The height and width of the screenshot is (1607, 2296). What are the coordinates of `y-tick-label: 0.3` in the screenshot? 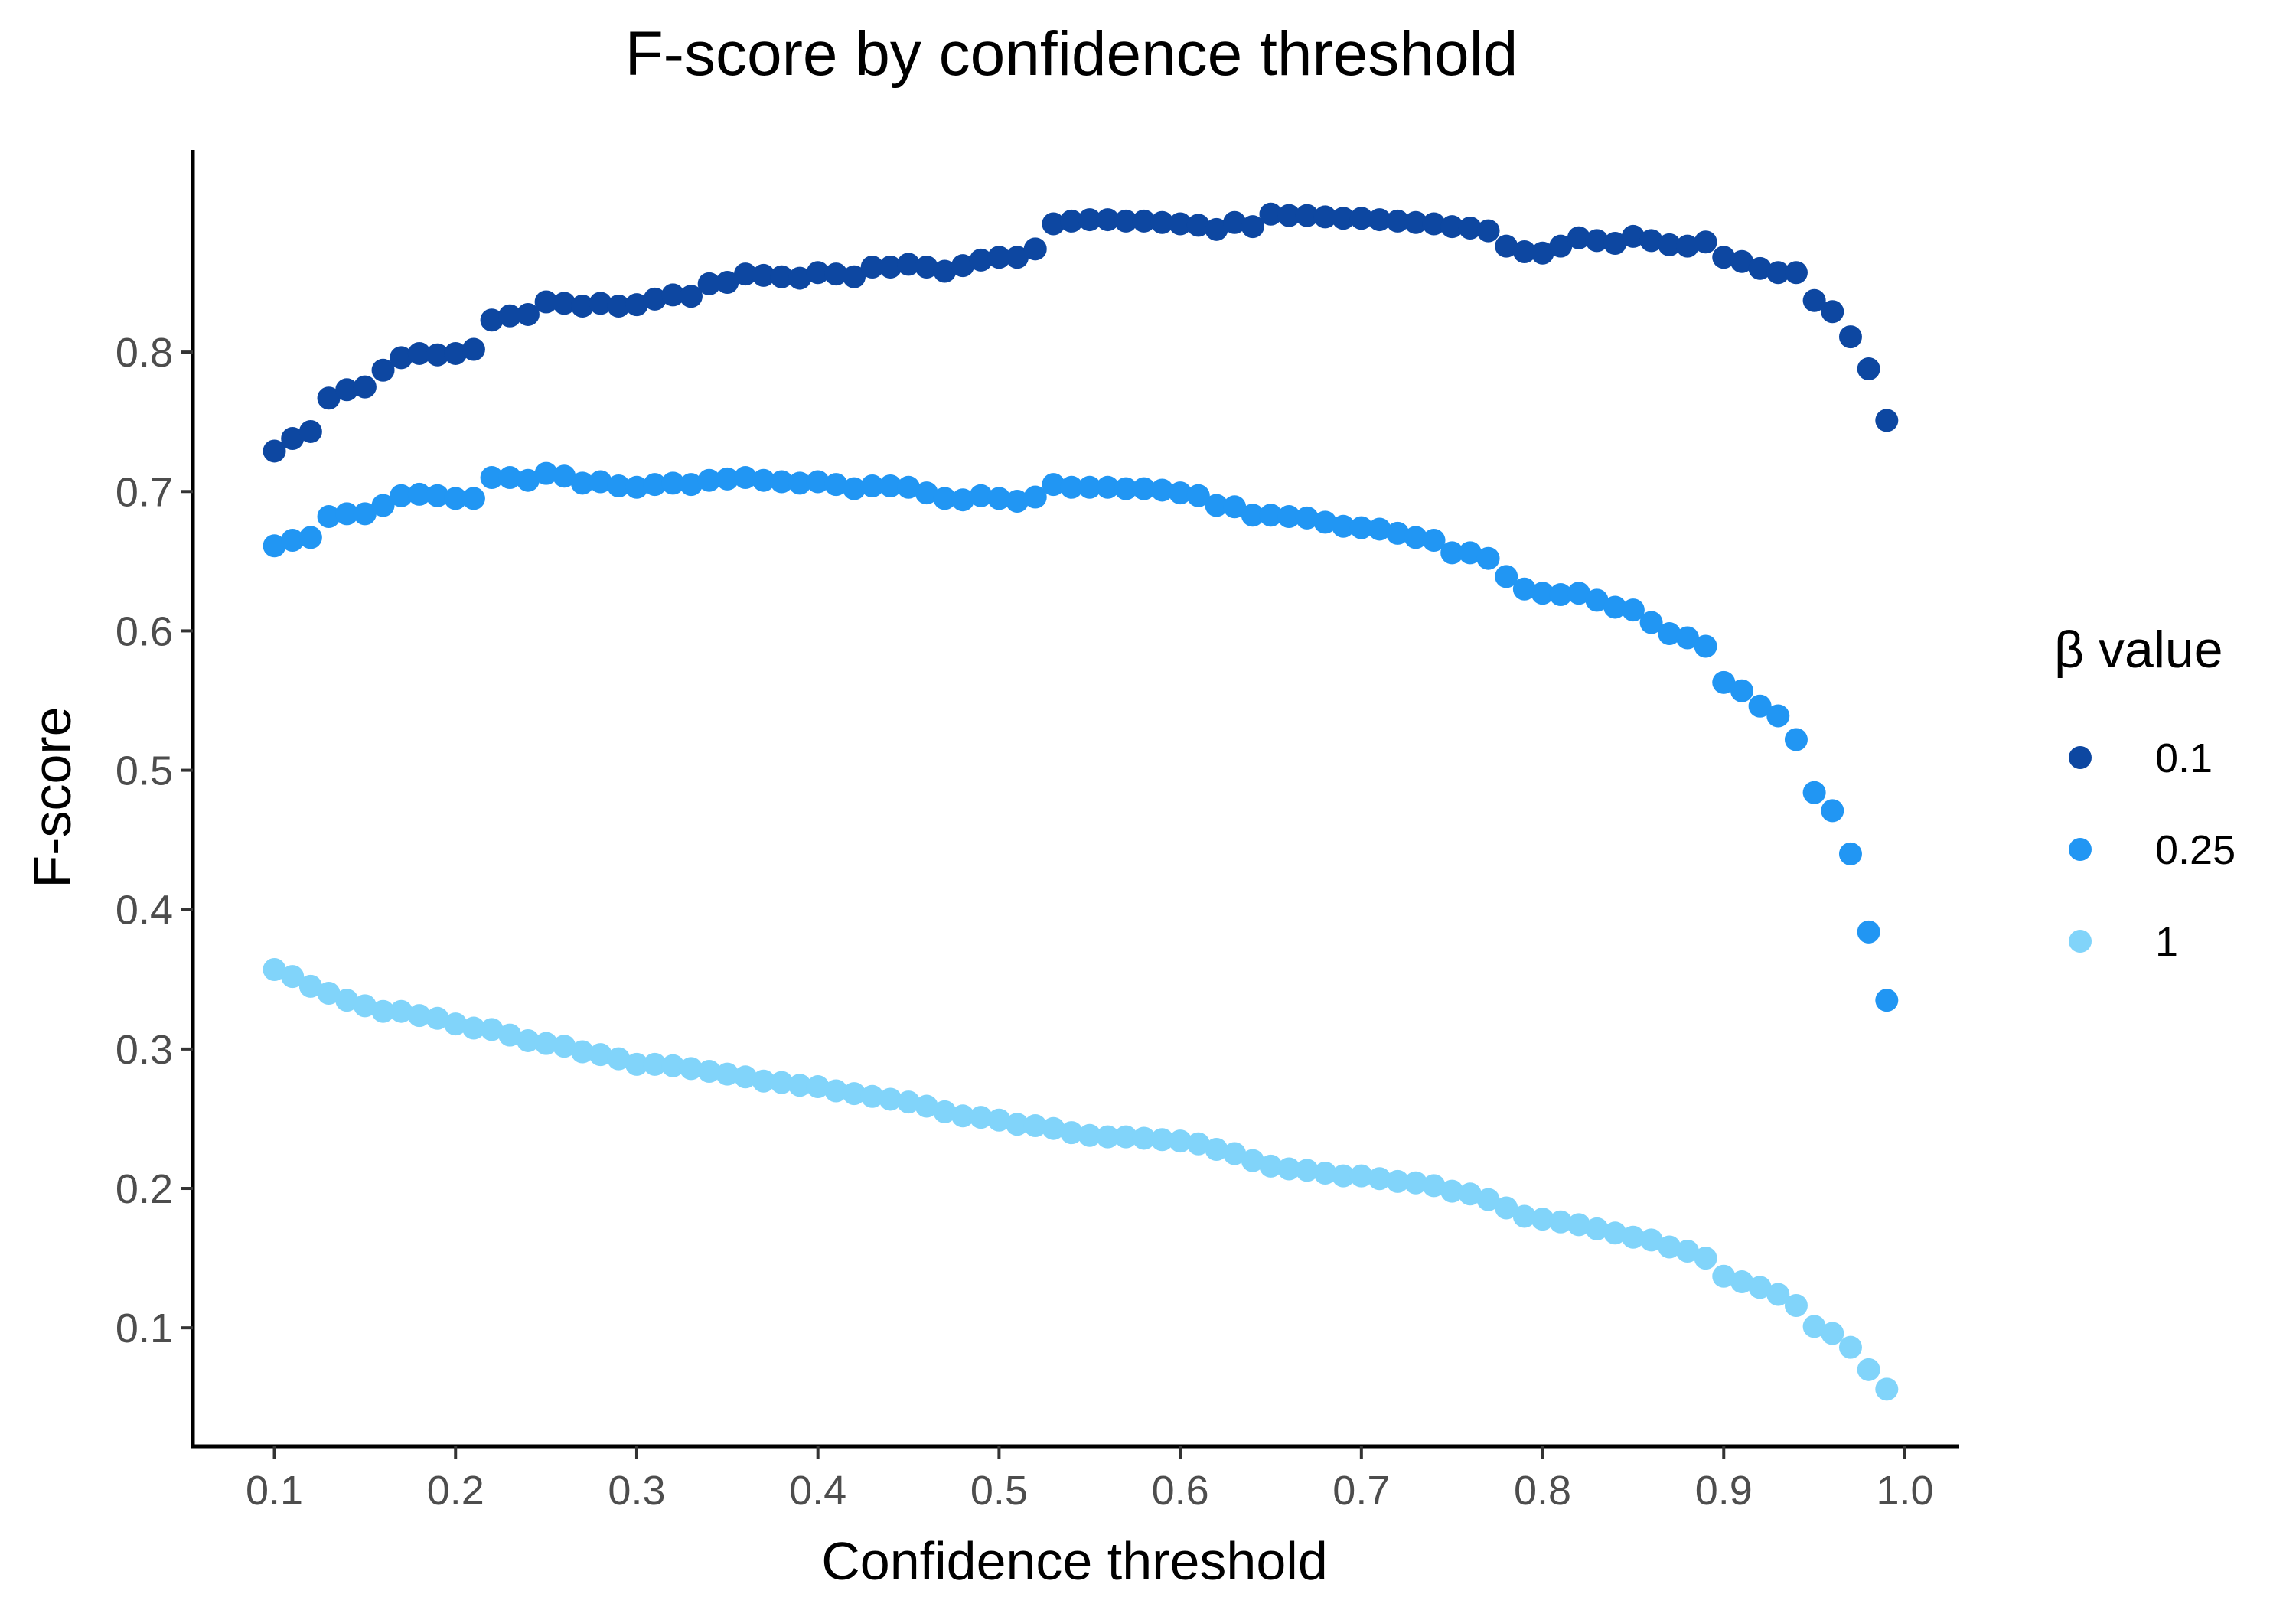 It's located at (144, 1050).